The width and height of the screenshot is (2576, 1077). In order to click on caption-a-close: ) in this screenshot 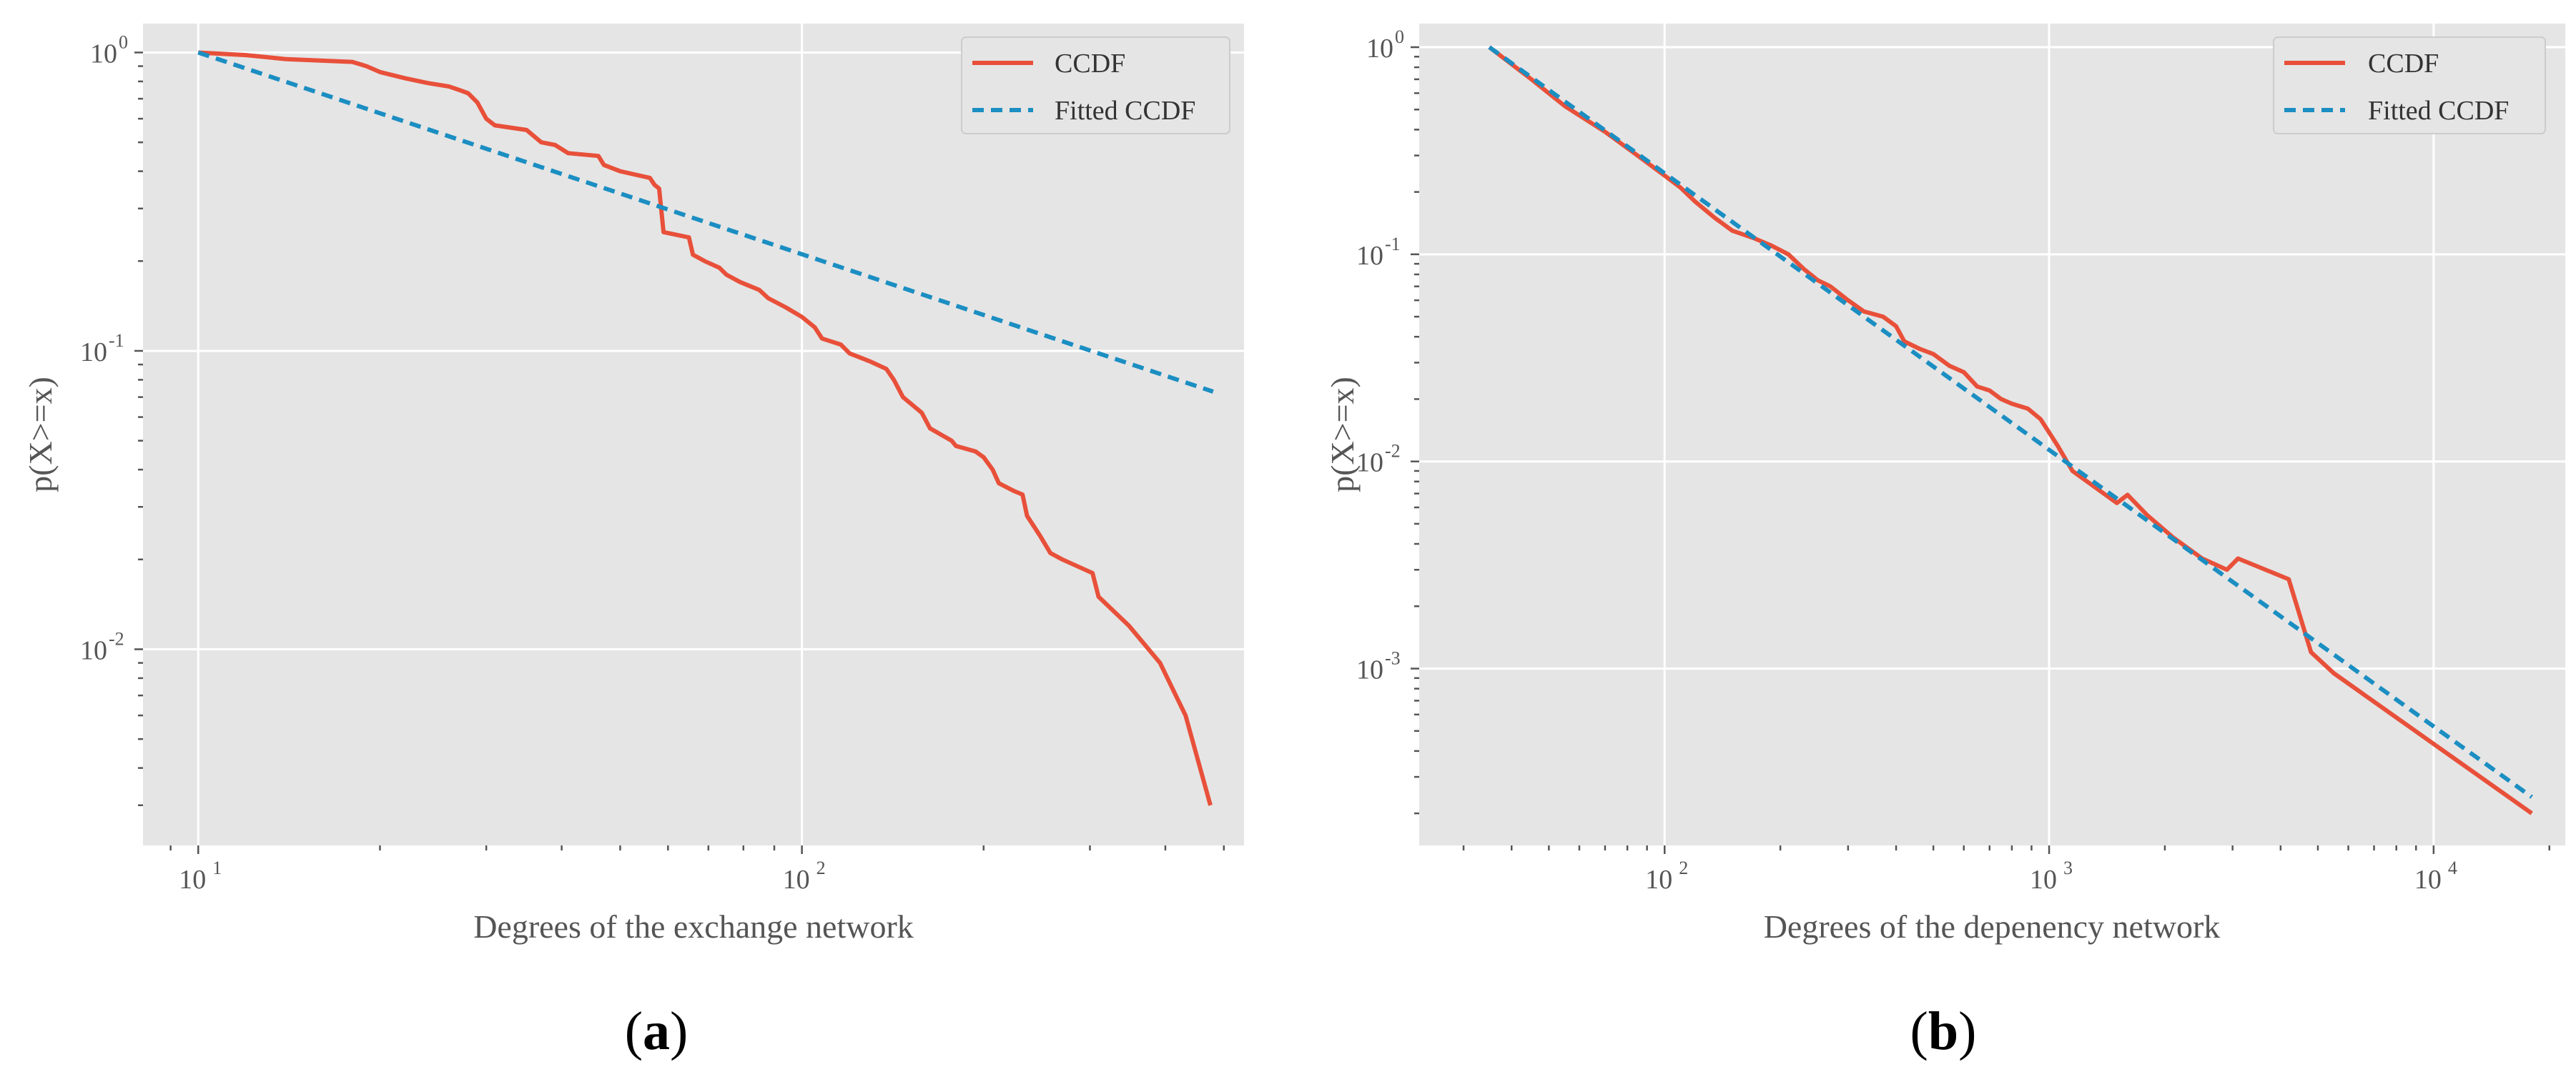, I will do `click(679, 1031)`.